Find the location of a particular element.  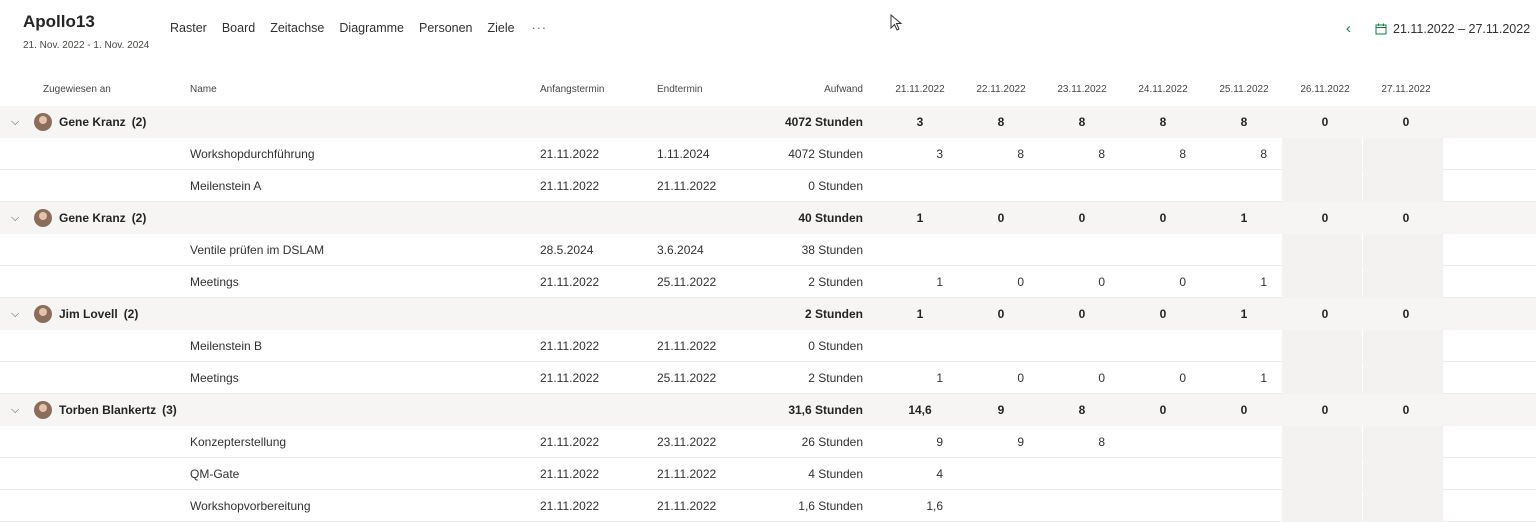

col-name: Name is located at coordinates (203, 89).